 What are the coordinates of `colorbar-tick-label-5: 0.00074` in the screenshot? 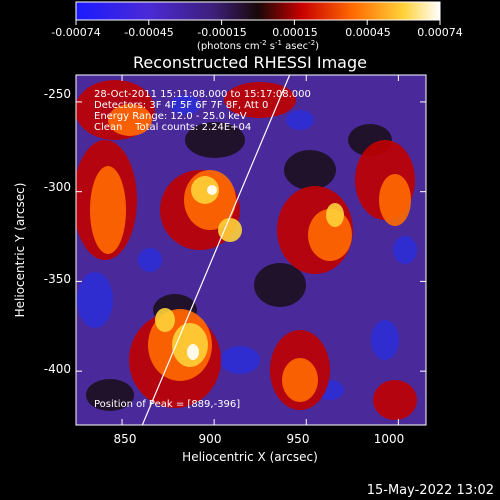 It's located at (440, 32).